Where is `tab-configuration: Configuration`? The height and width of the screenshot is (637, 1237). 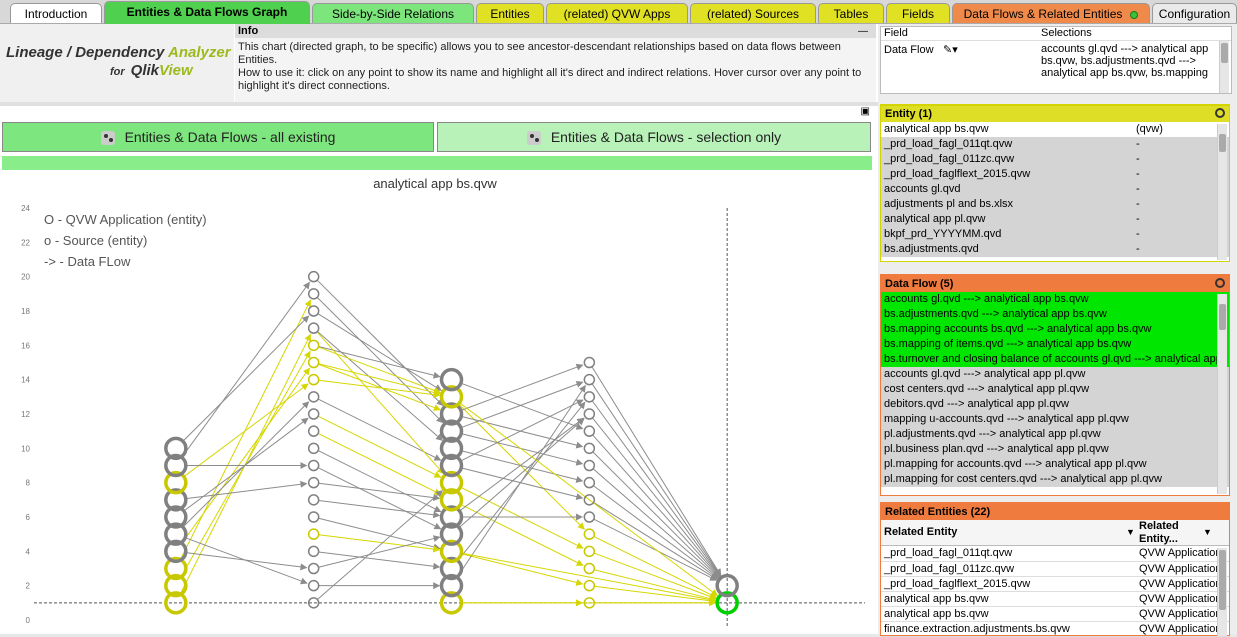
tab-configuration: Configuration is located at coordinates (1194, 13).